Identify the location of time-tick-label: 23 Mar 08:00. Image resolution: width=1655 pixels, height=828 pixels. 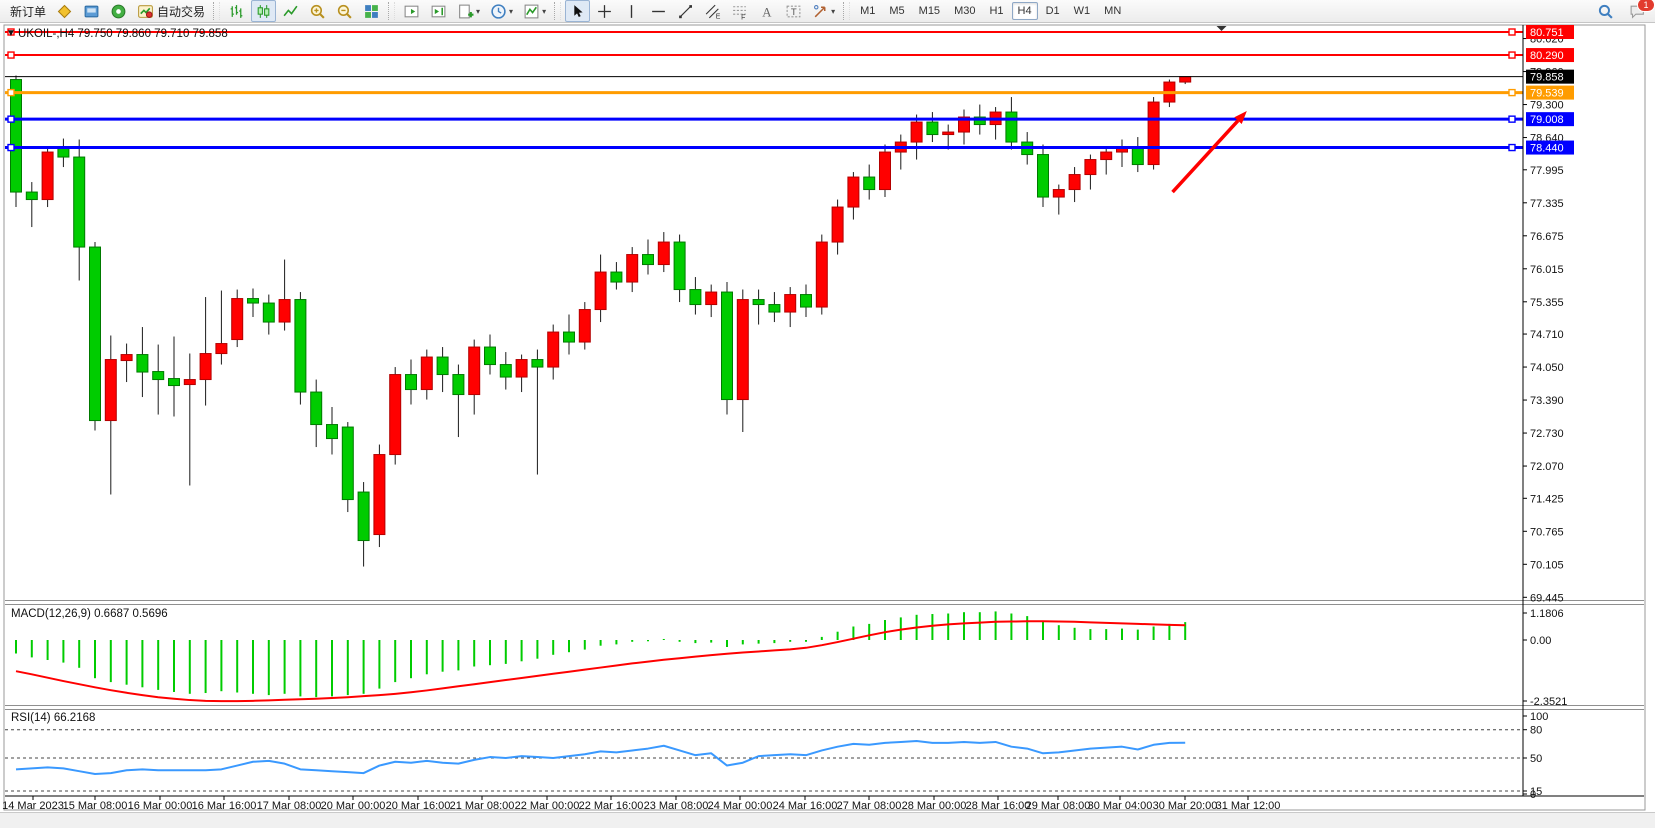
(676, 806).